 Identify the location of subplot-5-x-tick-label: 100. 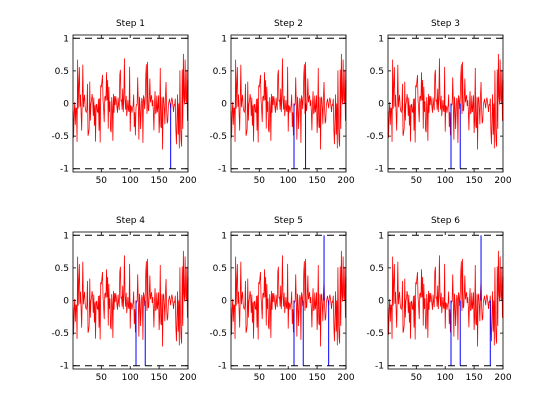
(288, 378).